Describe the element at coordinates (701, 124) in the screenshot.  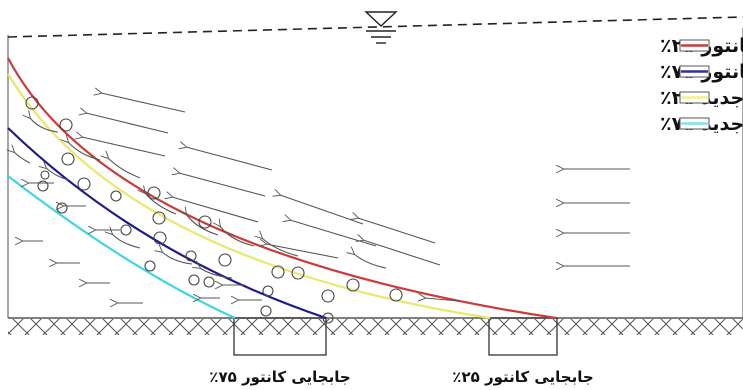
I see `legend-item-new-contour-75: کانتور جدید ۷۵٪` at that location.